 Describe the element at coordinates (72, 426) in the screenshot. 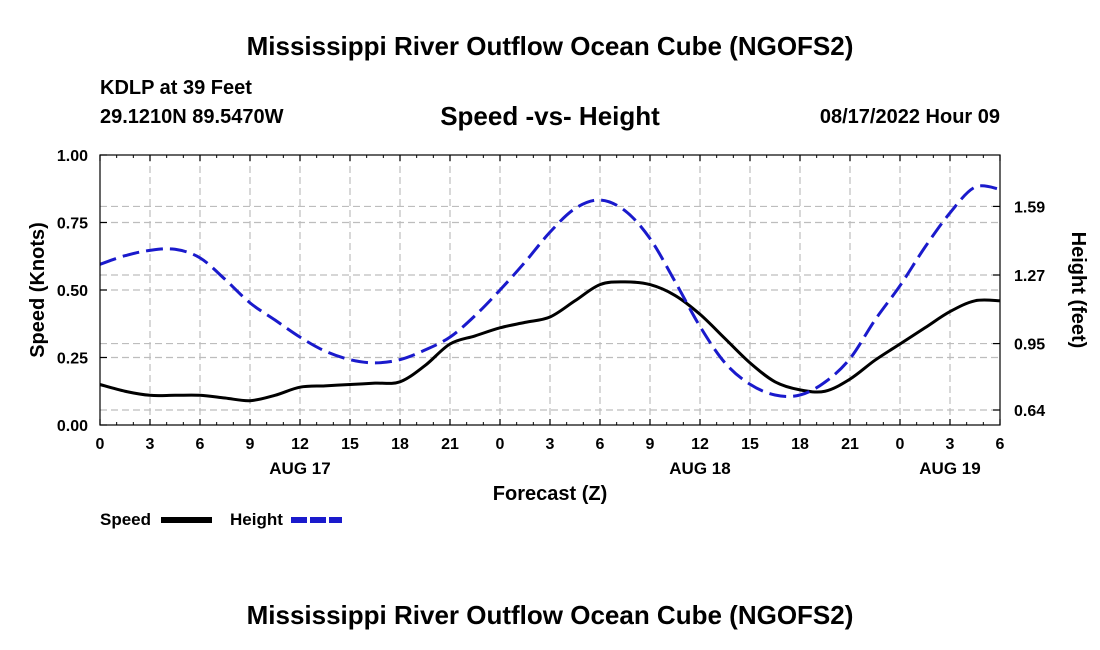

I see `y-left-tick-label: 0.00` at that location.